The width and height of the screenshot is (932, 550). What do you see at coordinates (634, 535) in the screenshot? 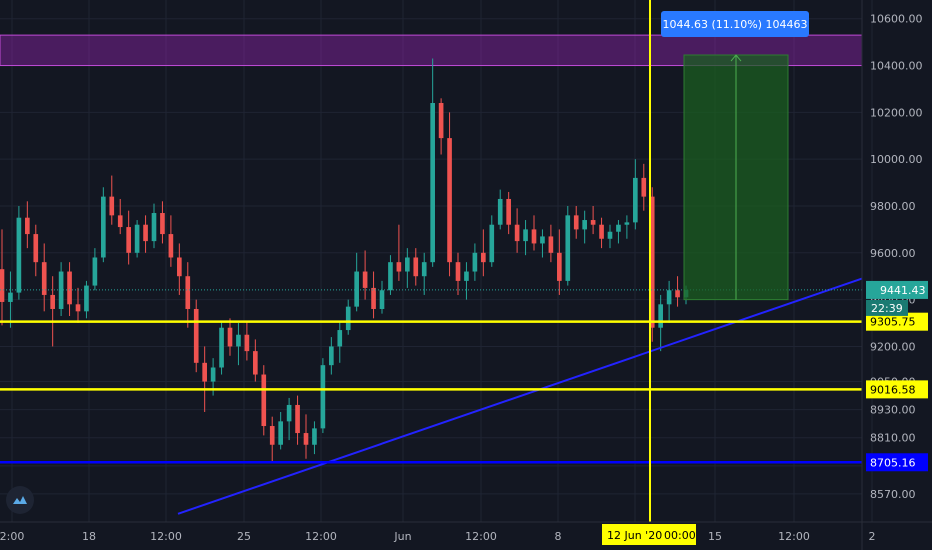
I see `crosshair-date: 12 Jun '20` at bounding box center [634, 535].